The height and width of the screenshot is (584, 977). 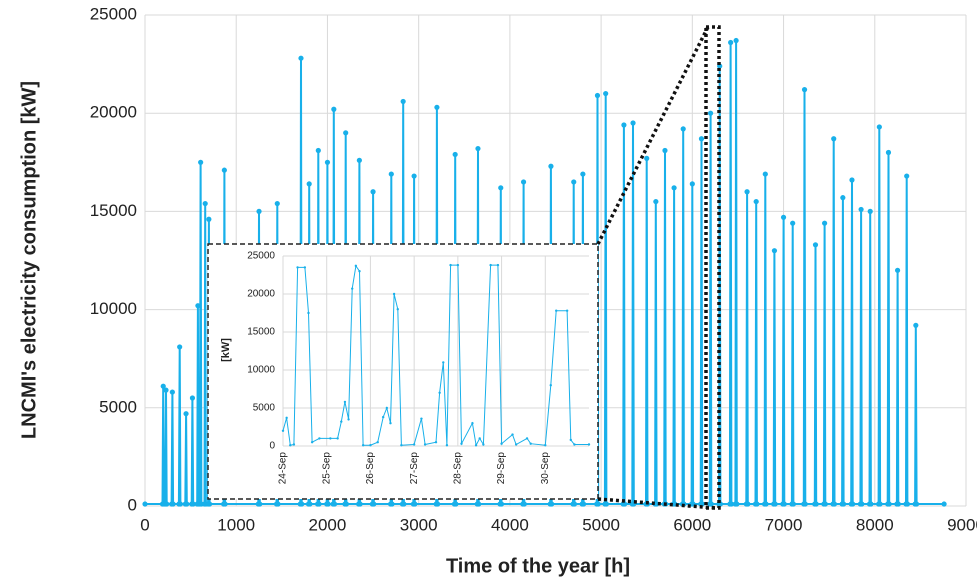 What do you see at coordinates (226, 350) in the screenshot?
I see `inset-y-label: [kW]` at bounding box center [226, 350].